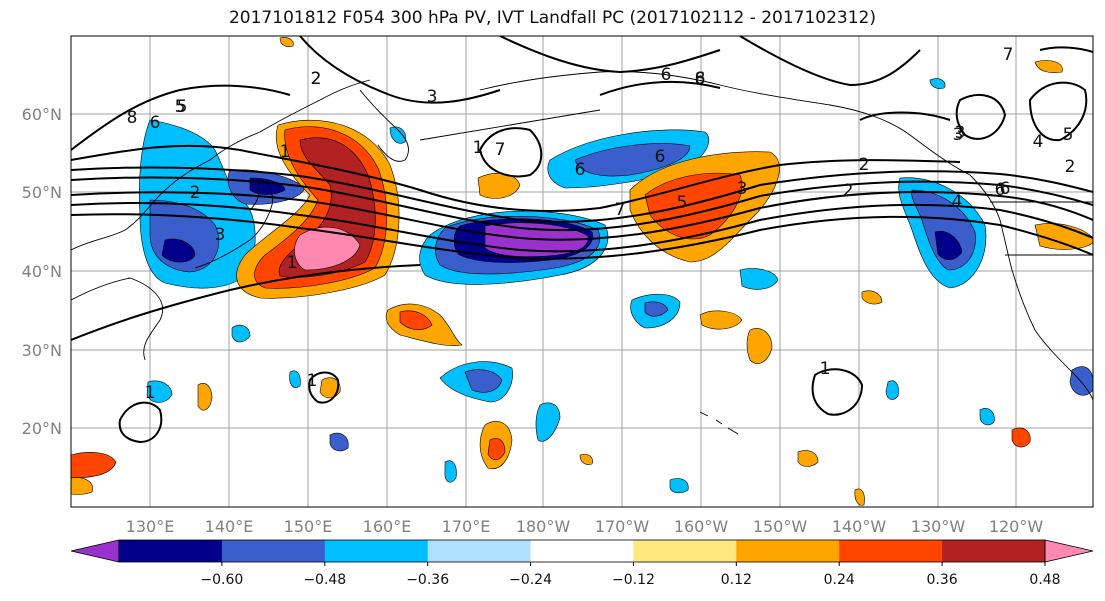  What do you see at coordinates (656, 309) in the screenshot?
I see `shade-medblue-s3` at bounding box center [656, 309].